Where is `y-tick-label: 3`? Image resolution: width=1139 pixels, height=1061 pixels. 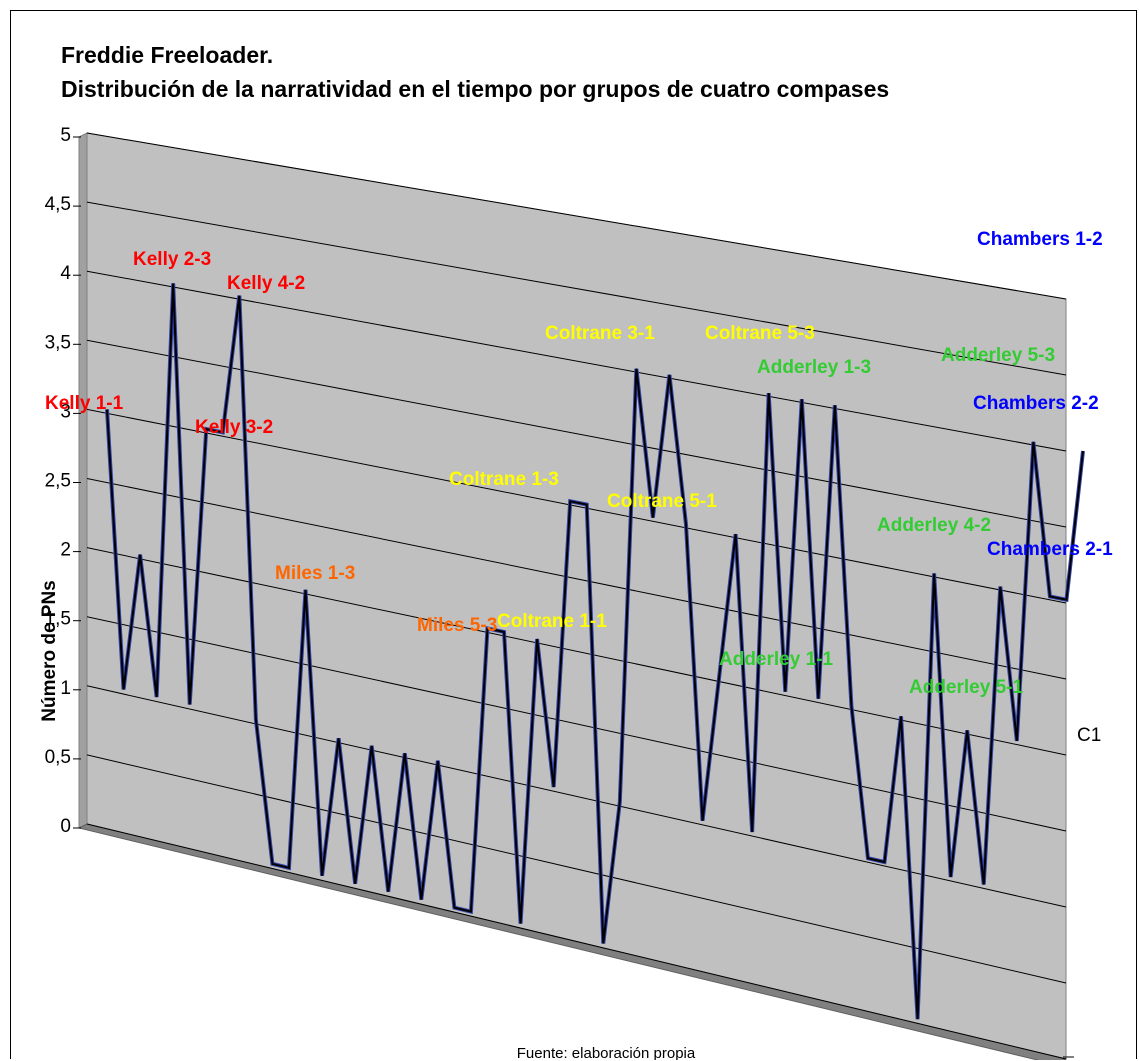 y-tick-label: 3 is located at coordinates (65, 411).